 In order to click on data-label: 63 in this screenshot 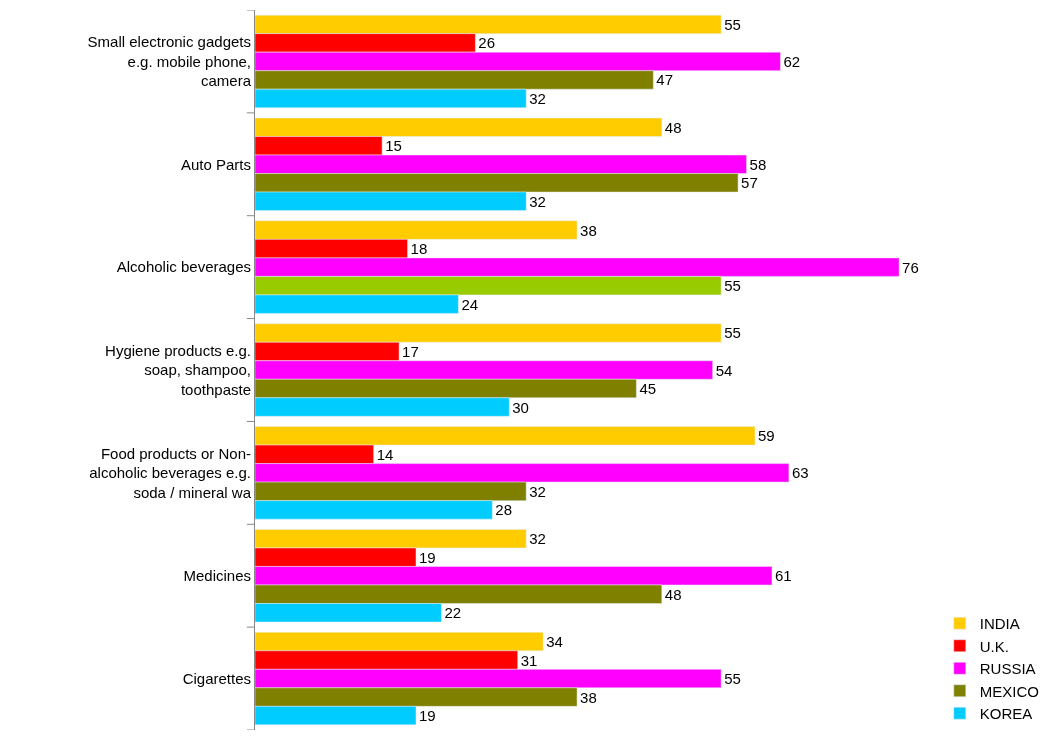, I will do `click(800, 473)`.